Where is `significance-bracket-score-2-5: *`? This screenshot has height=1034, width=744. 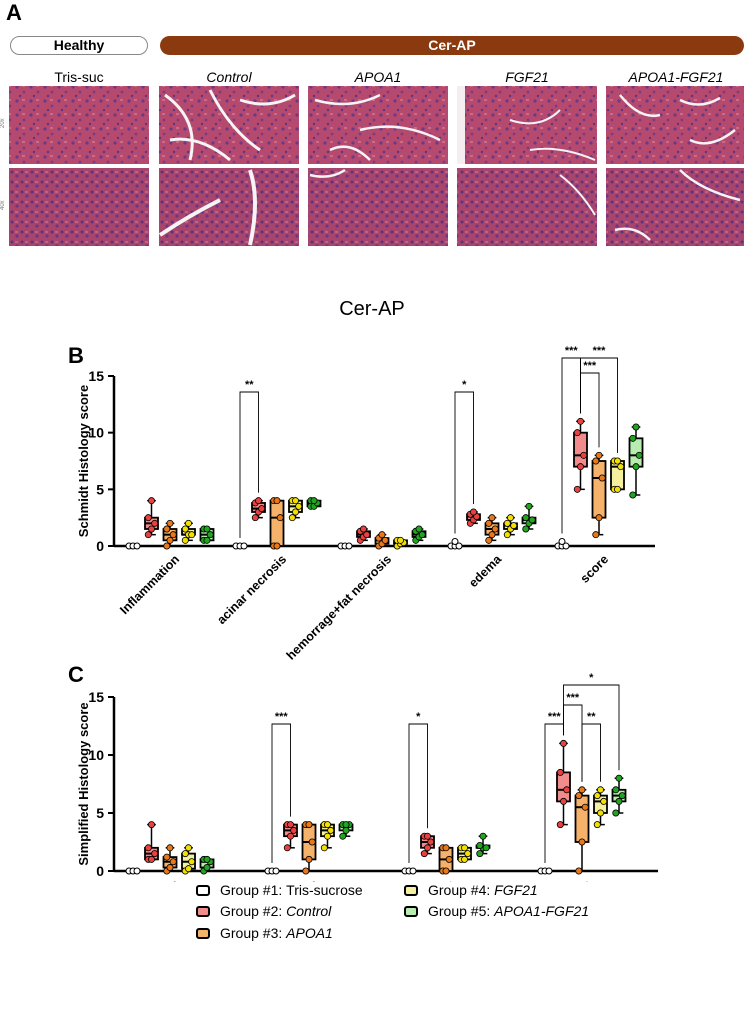 significance-bracket-score-2-5: * is located at coordinates (591, 721).